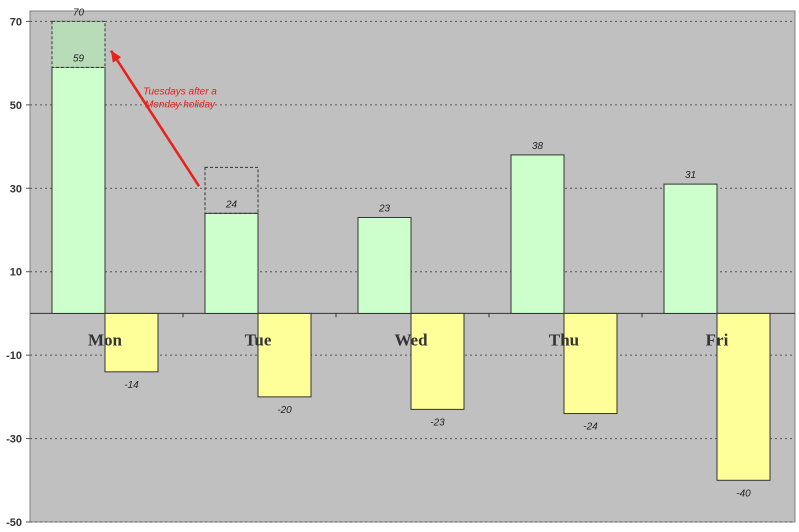 Image resolution: width=799 pixels, height=532 pixels. I want to click on y-tick-label: 30, so click(16, 189).